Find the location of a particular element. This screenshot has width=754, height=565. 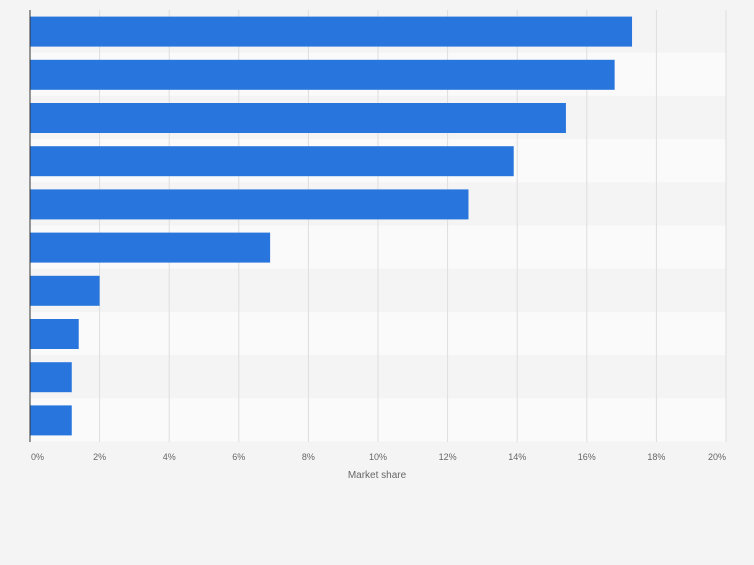

x-tick-label: 18% is located at coordinates (656, 457).